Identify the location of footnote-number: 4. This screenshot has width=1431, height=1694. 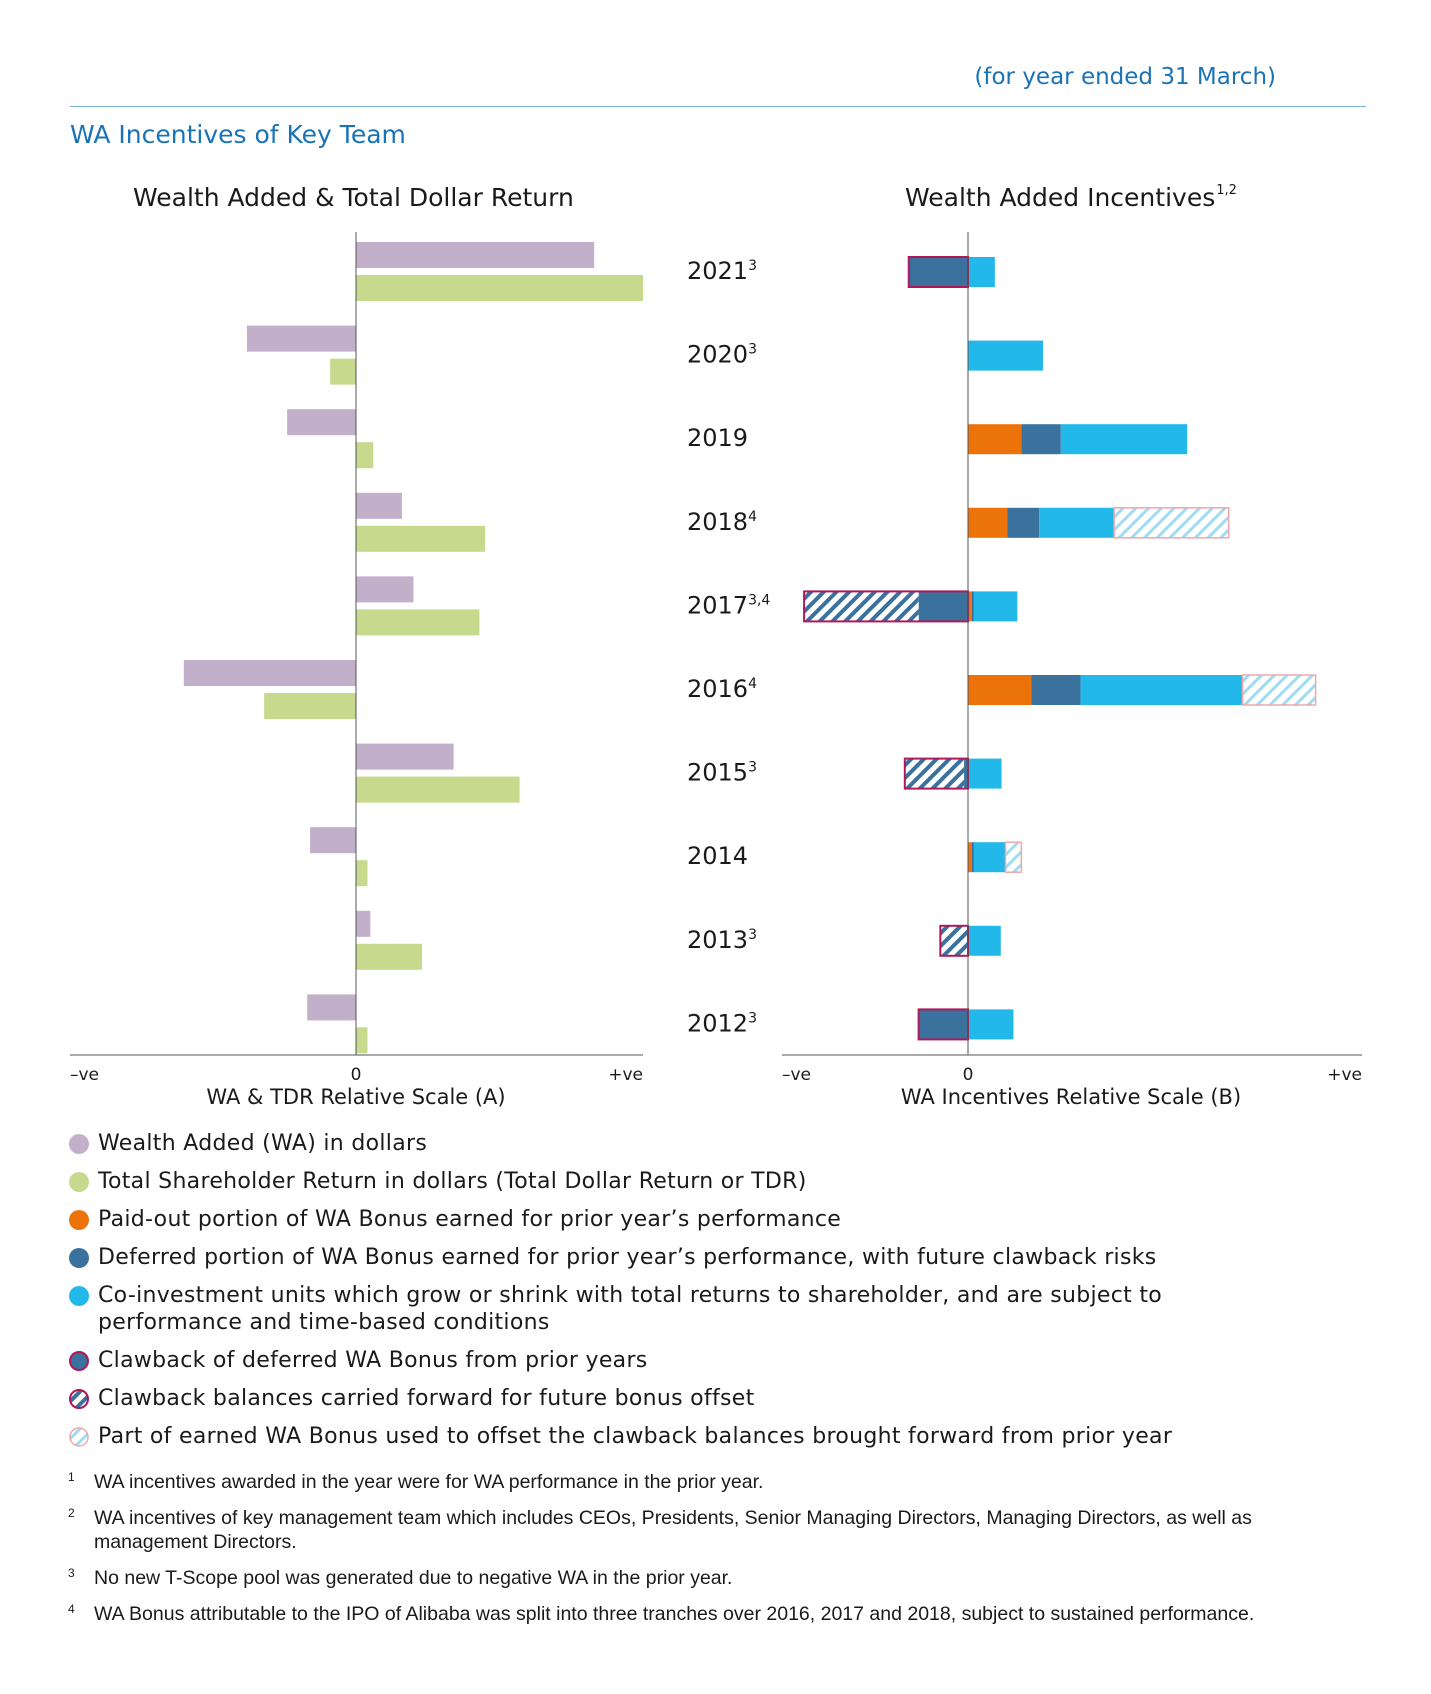
(71, 1609).